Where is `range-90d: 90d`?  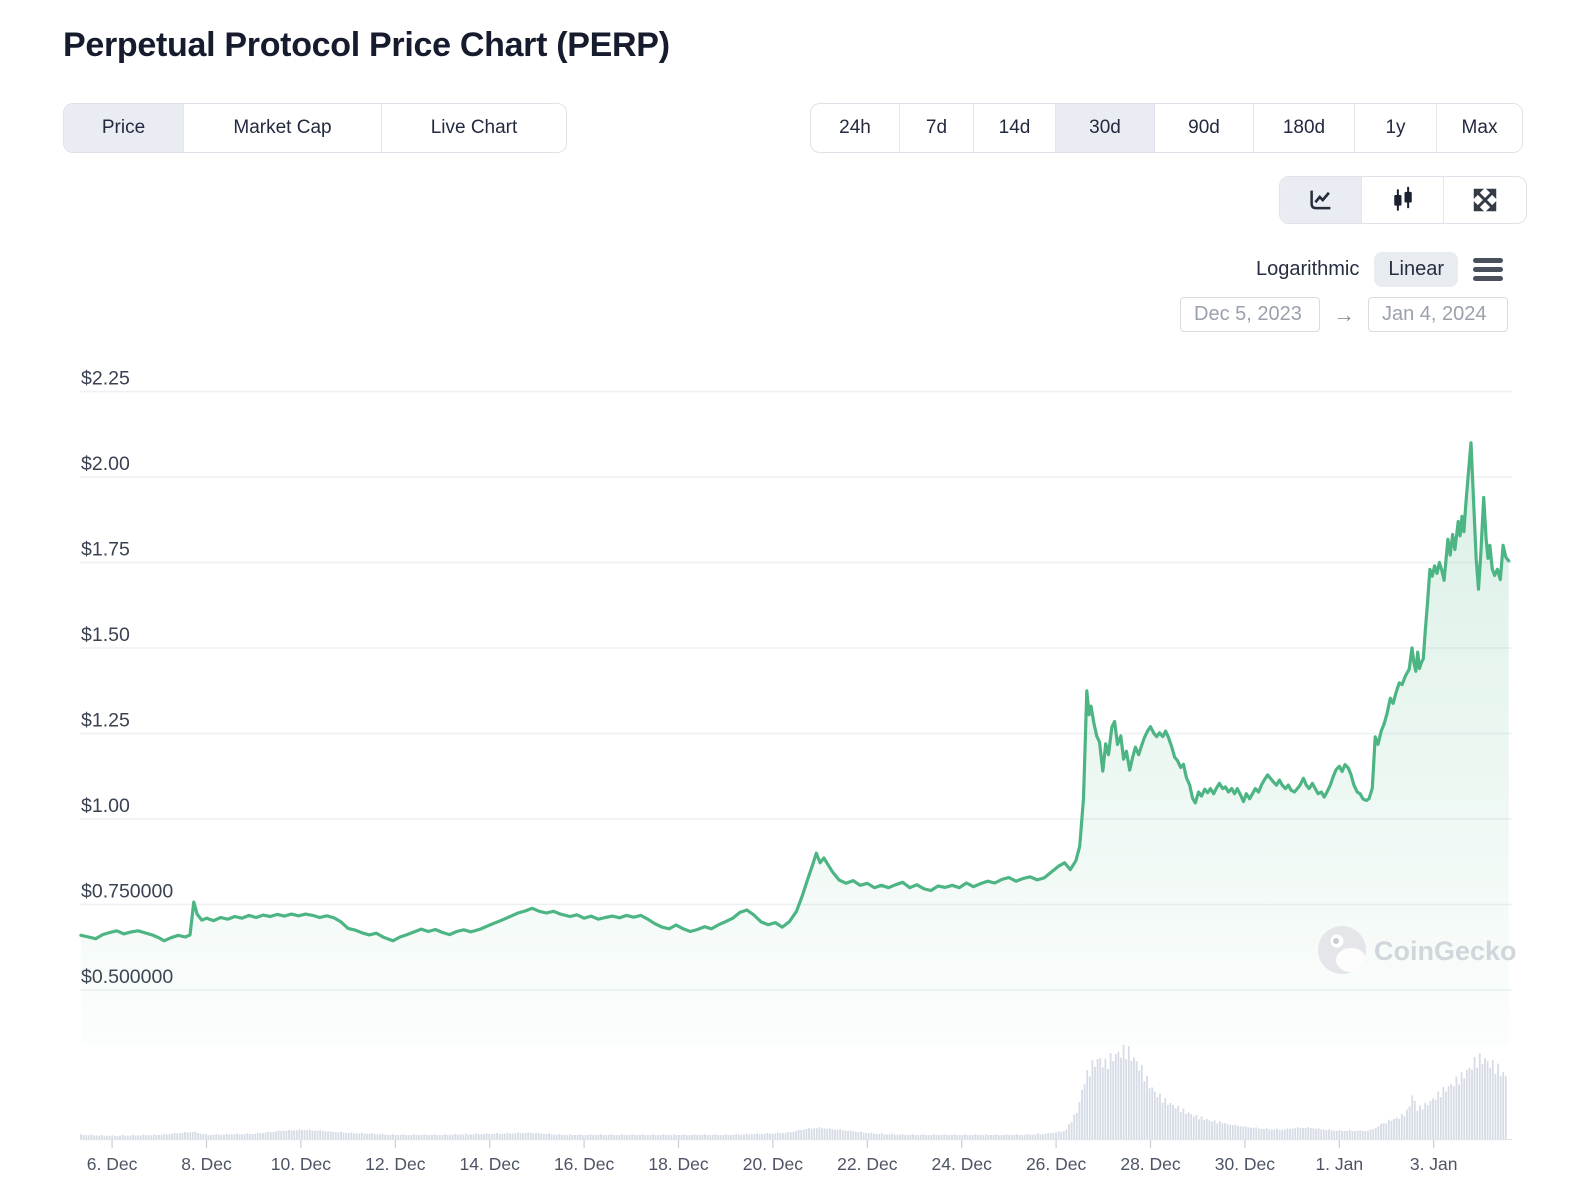 range-90d: 90d is located at coordinates (1204, 128).